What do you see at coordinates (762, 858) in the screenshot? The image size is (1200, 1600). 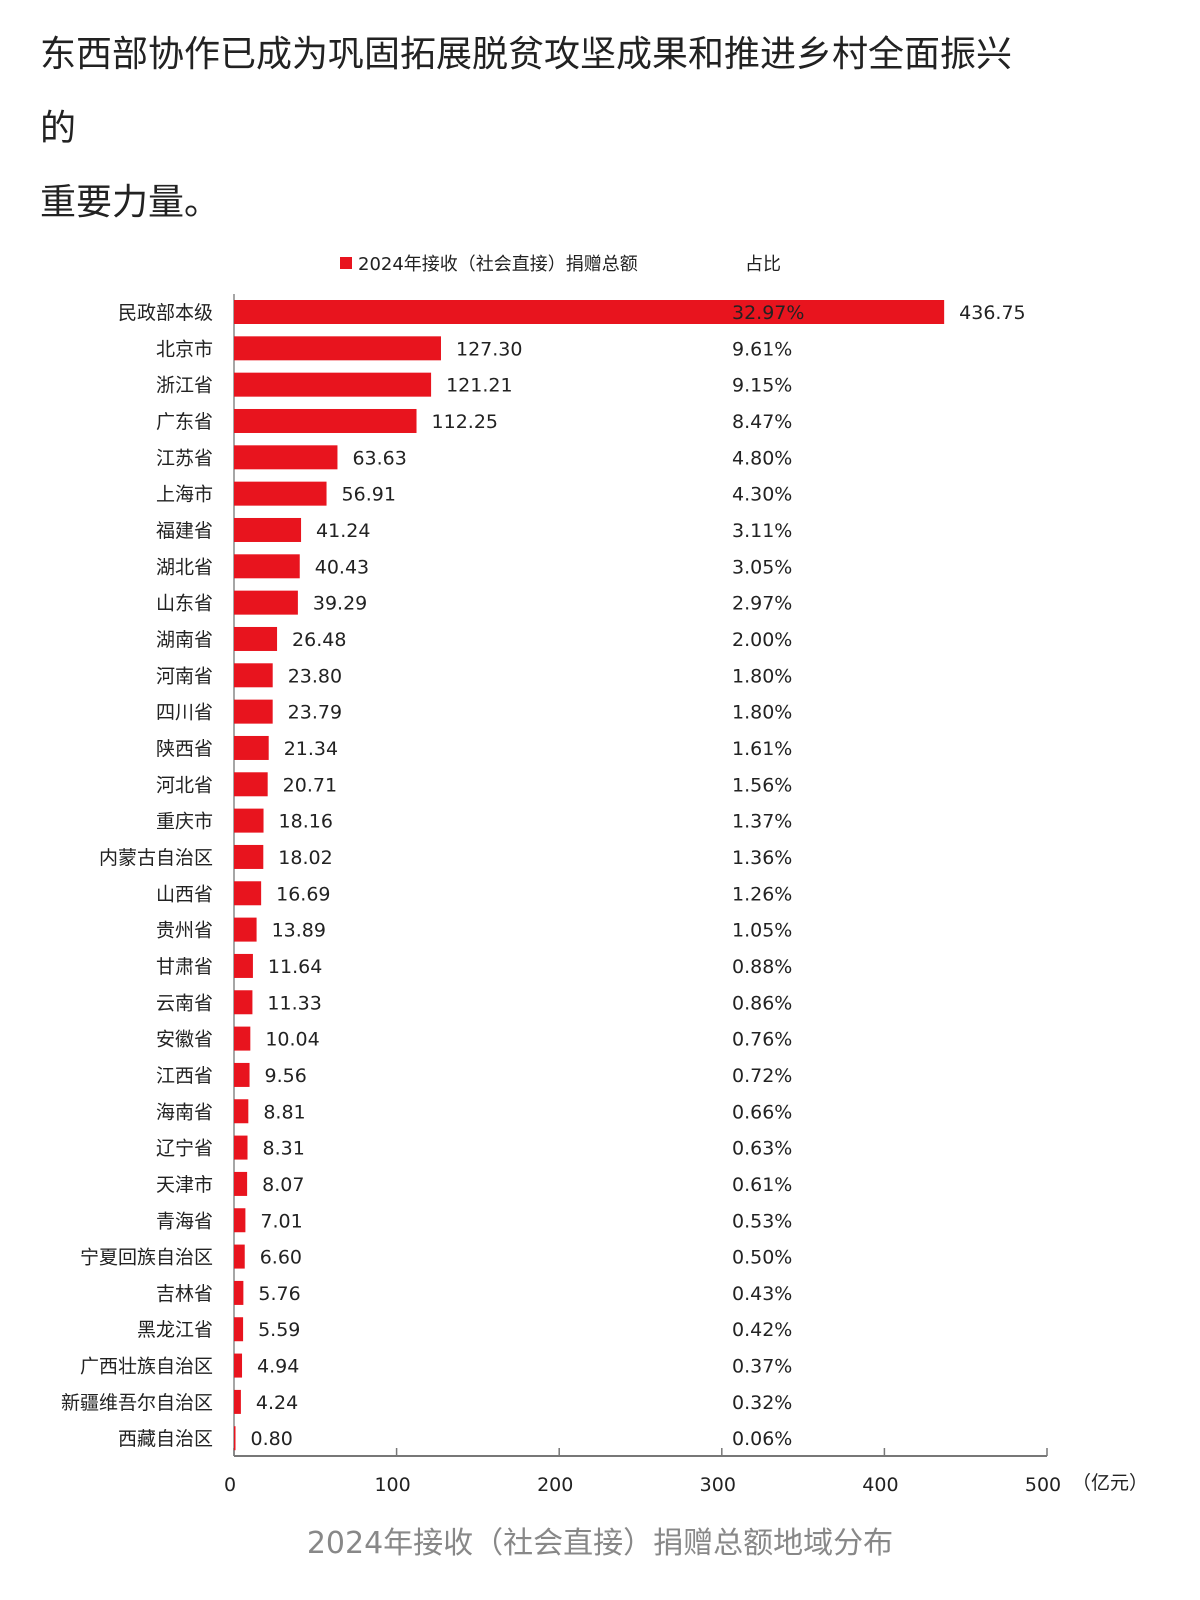 I see `share-label: 1.36%` at bounding box center [762, 858].